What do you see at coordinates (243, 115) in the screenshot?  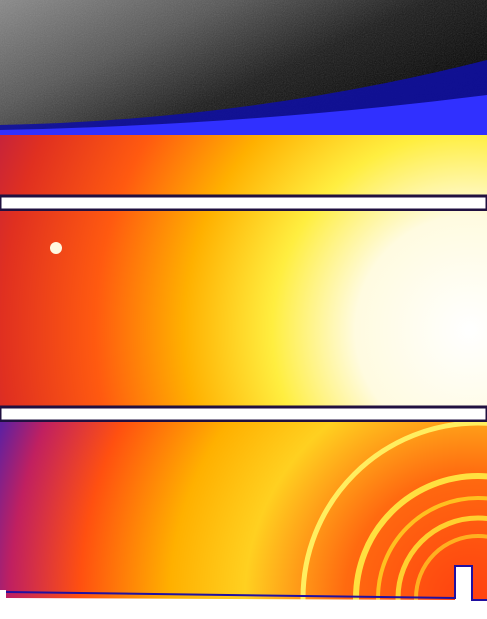 I see `blue-band-inner` at bounding box center [243, 115].